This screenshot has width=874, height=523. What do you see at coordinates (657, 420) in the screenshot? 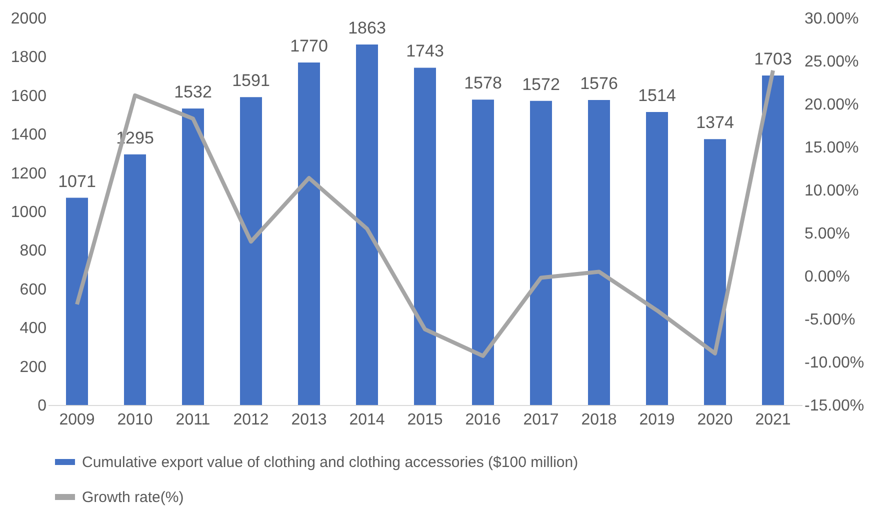
I see `x-tick-label: 2019` at bounding box center [657, 420].